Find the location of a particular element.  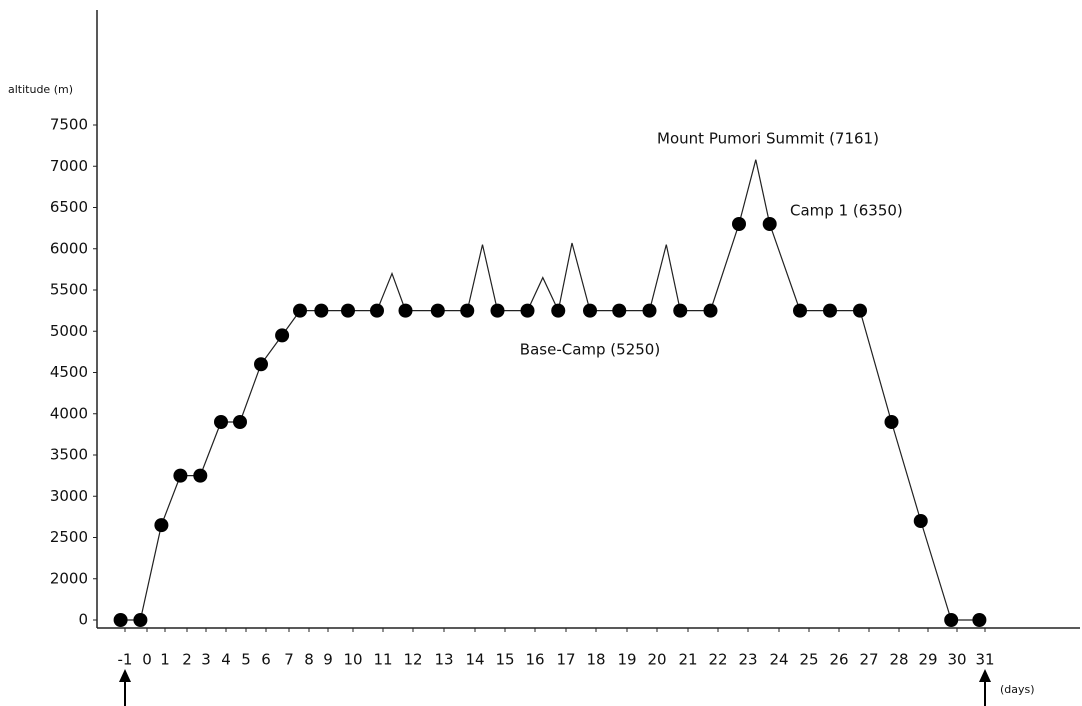

y-tick-label: 0 is located at coordinates (83, 620).